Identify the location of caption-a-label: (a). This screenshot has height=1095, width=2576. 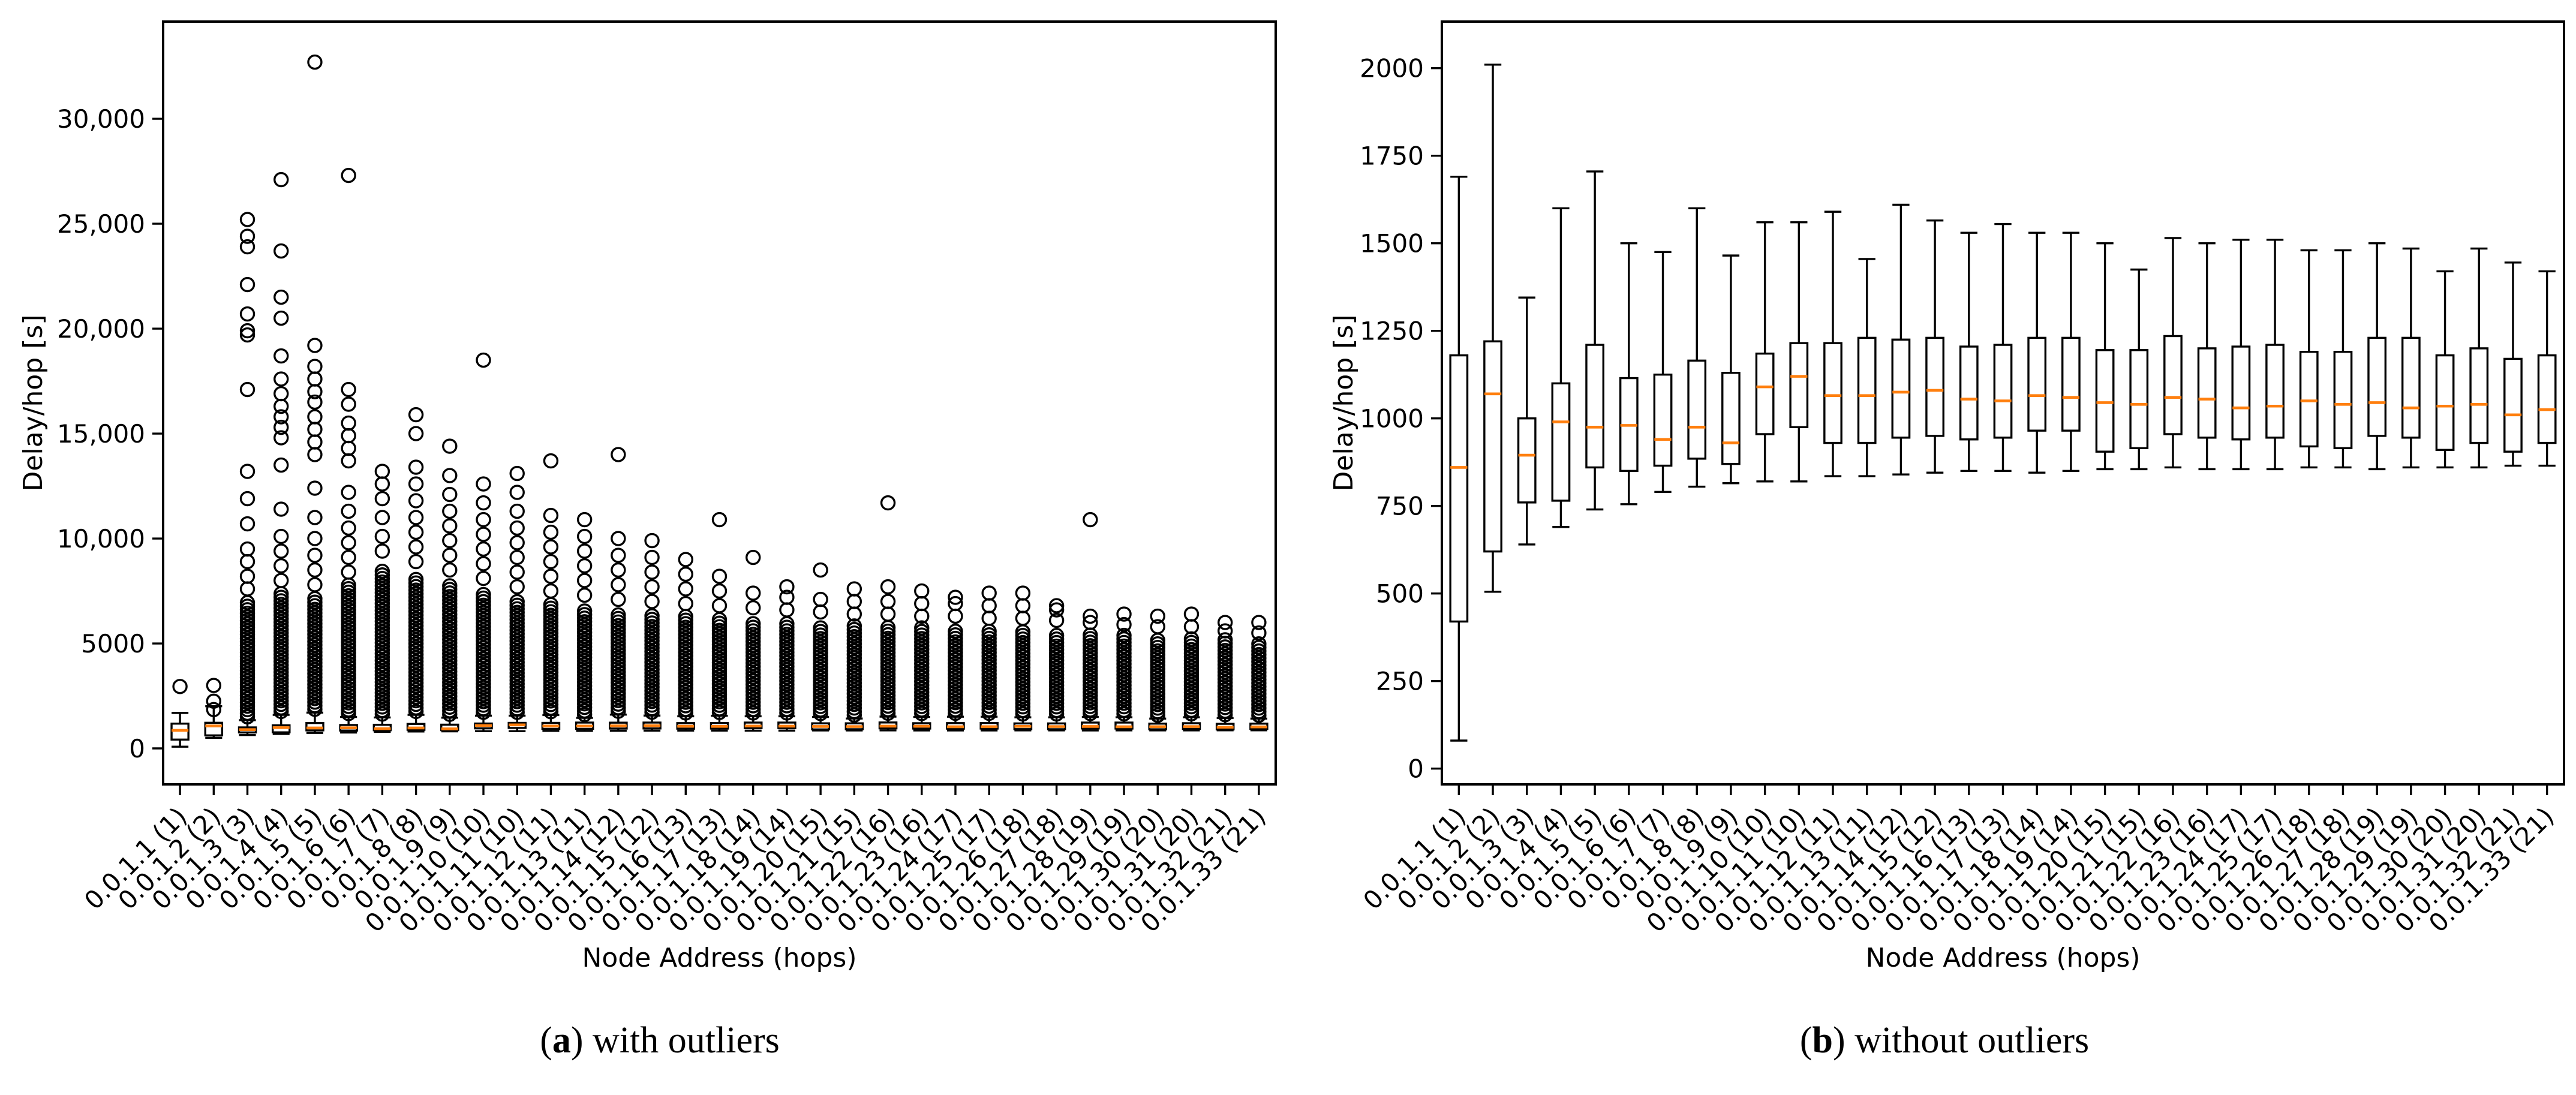
(562, 1040).